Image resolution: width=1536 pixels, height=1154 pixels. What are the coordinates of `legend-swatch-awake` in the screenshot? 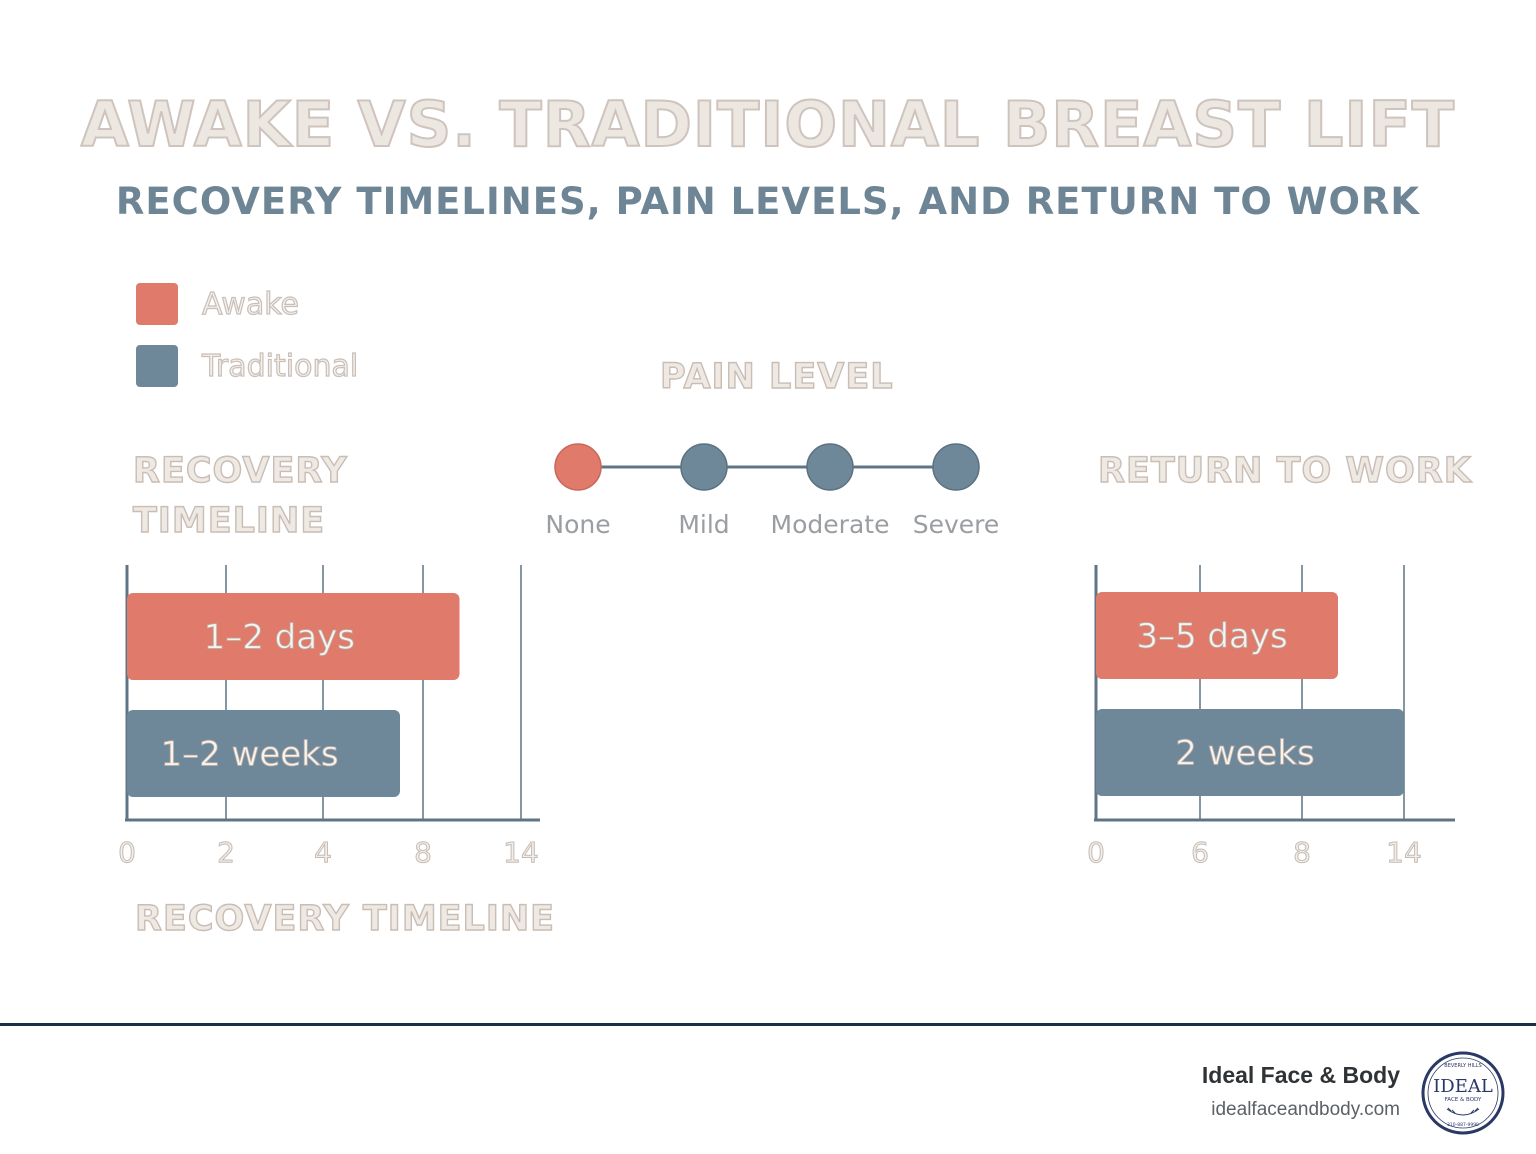 It's located at (157, 304).